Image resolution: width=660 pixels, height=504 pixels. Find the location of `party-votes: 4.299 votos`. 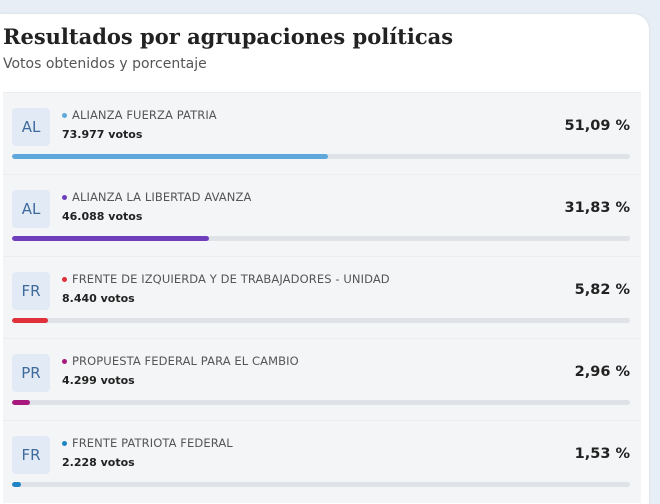

party-votes: 4.299 votos is located at coordinates (98, 380).